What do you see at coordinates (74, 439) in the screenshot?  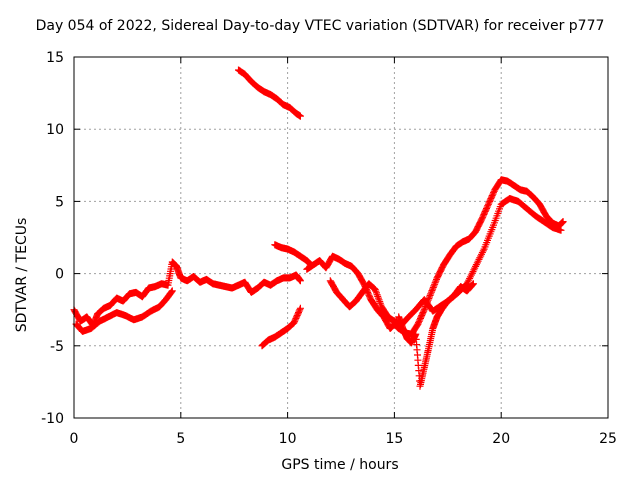 I see `x-tick-label: 0` at bounding box center [74, 439].